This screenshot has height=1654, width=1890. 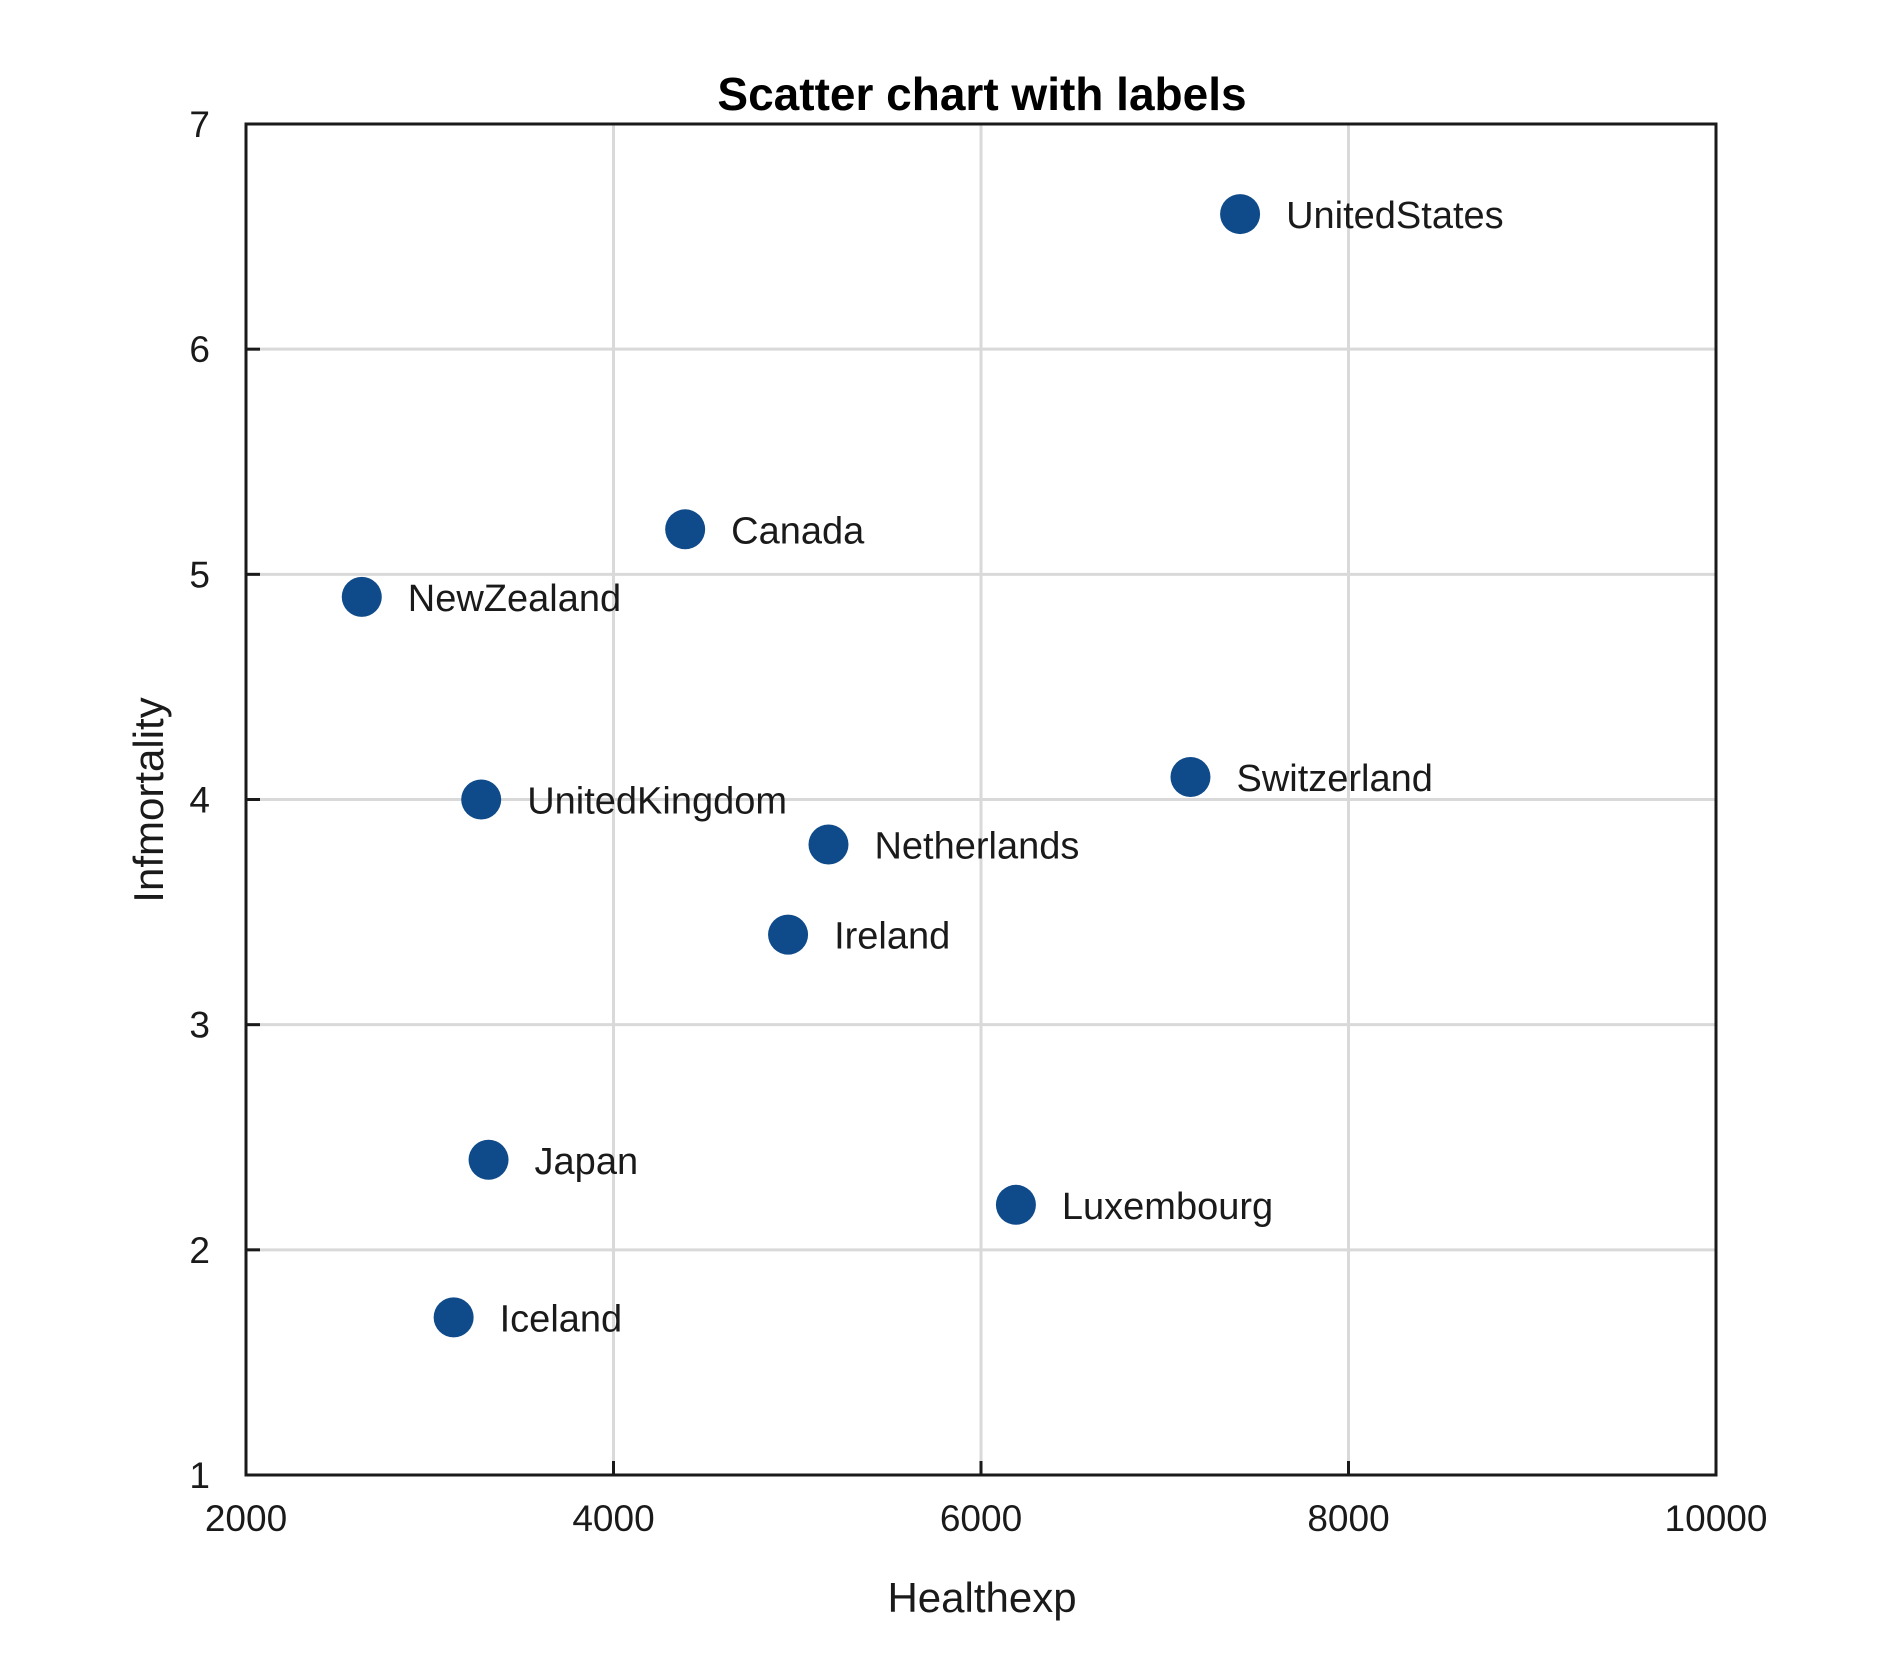 I want to click on data-label: UnitedStates, so click(x=1395, y=216).